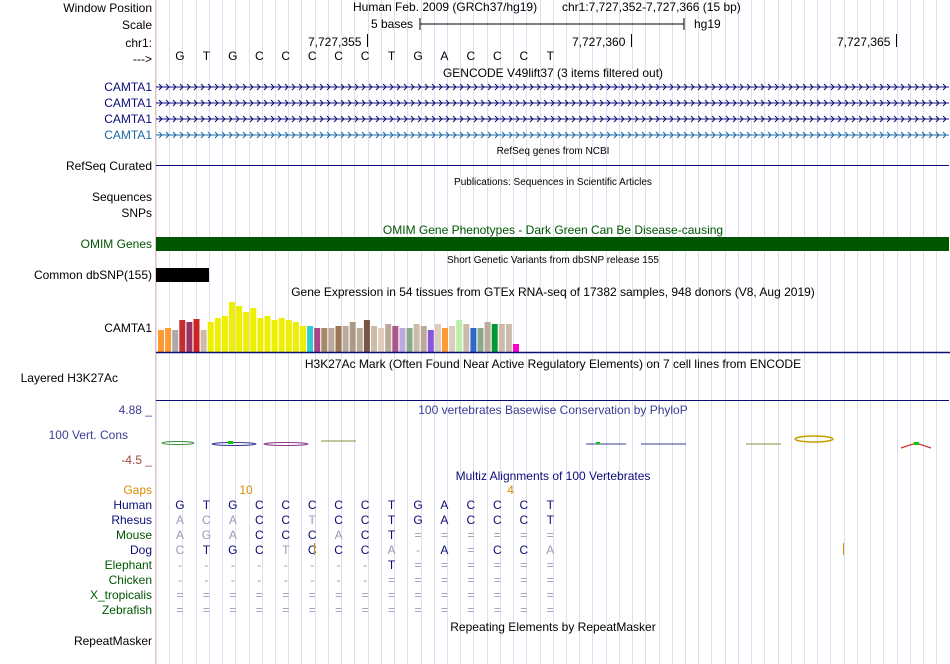  I want to click on dbsnp-label: Common dbSNP(155), so click(92, 275).